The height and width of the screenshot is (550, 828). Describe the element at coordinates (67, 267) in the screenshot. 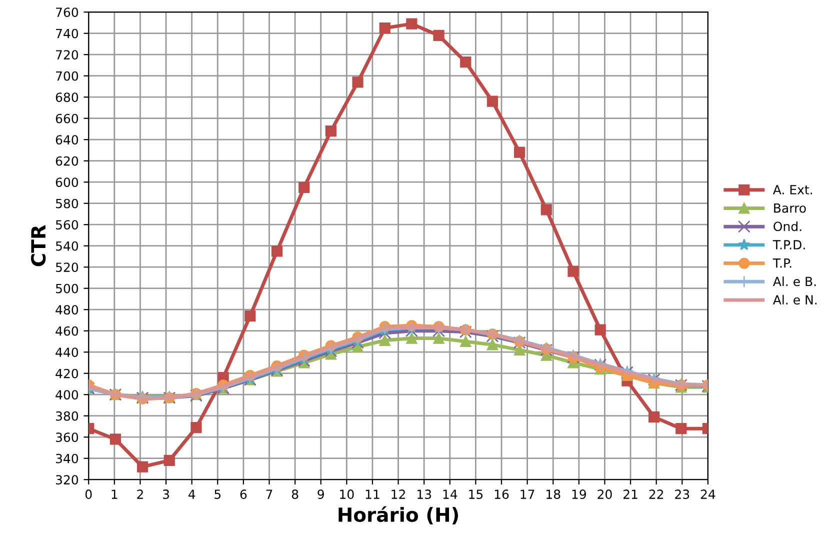

I see `y-tick-label: 520` at that location.